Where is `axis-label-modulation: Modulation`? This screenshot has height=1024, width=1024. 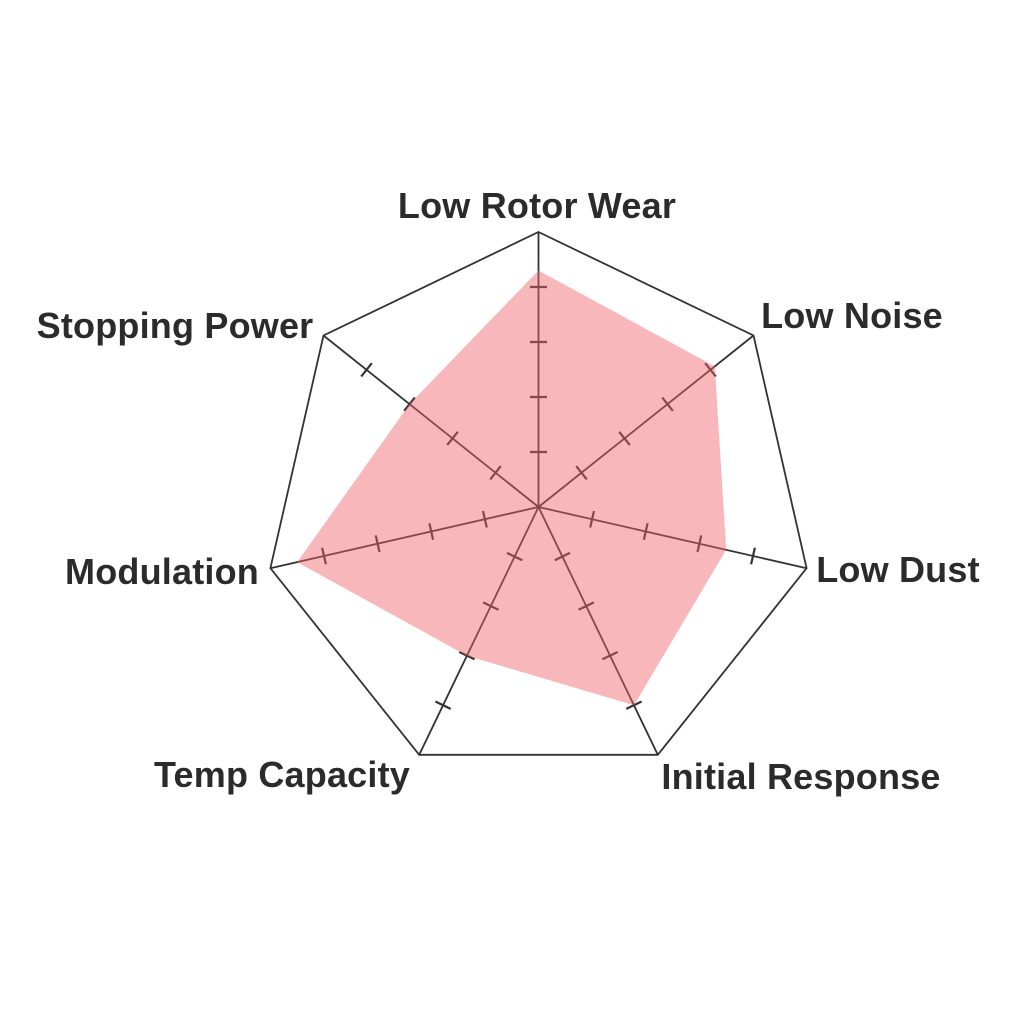 axis-label-modulation: Modulation is located at coordinates (162, 571).